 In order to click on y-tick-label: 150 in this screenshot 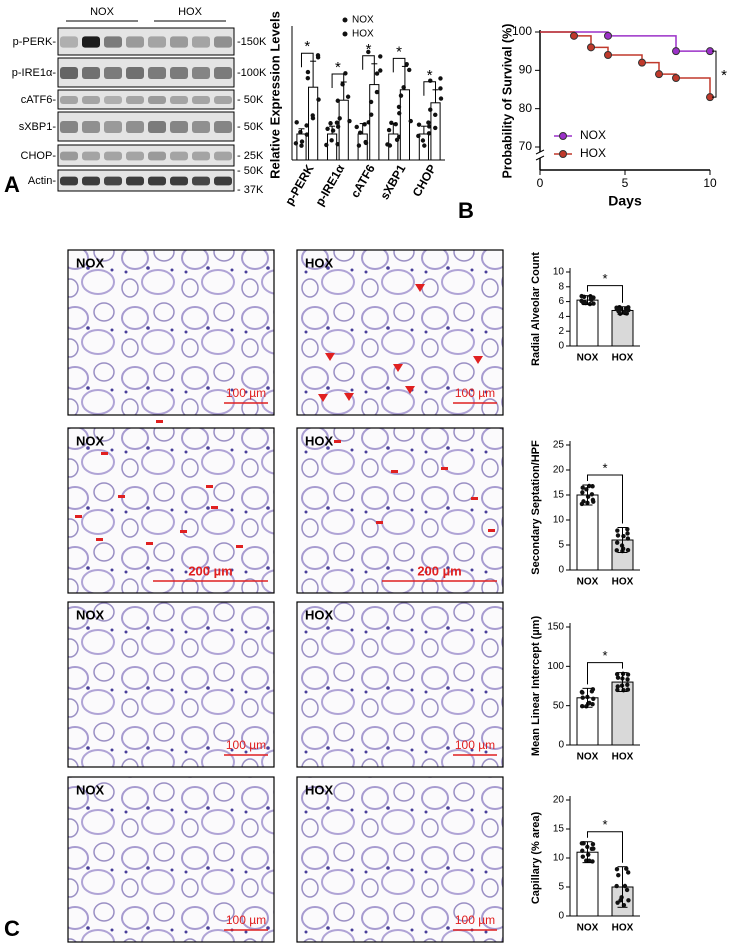, I will do `click(555, 627)`.